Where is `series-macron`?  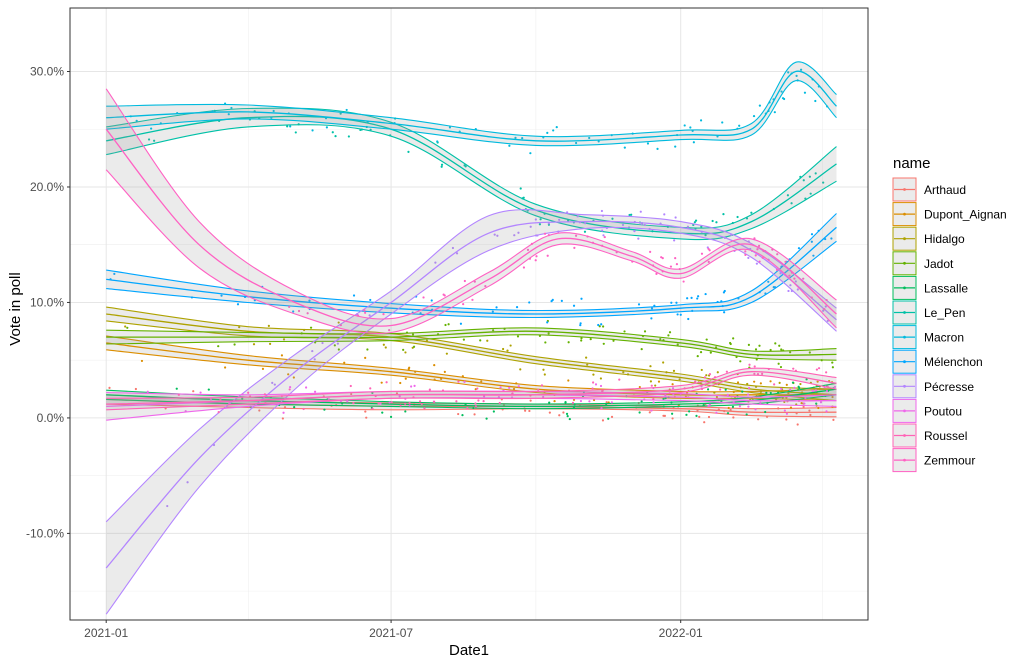
series-macron is located at coordinates (471, 108).